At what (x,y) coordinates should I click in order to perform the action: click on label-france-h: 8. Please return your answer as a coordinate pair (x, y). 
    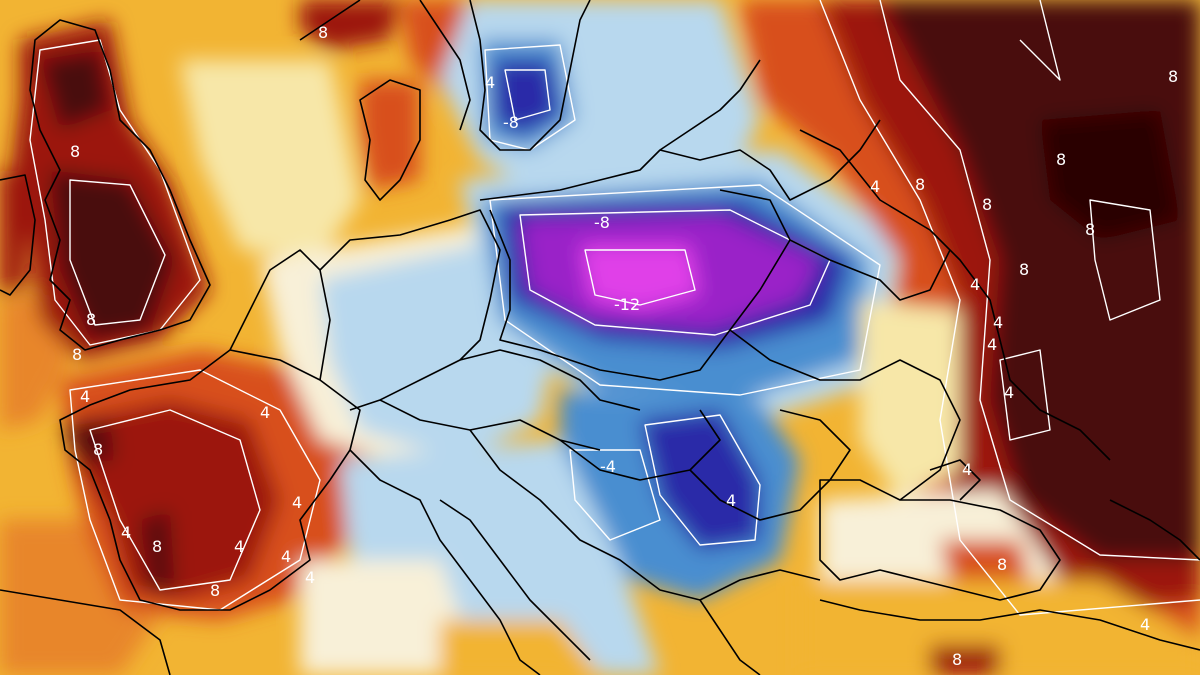
    Looking at the image, I should click on (215, 590).